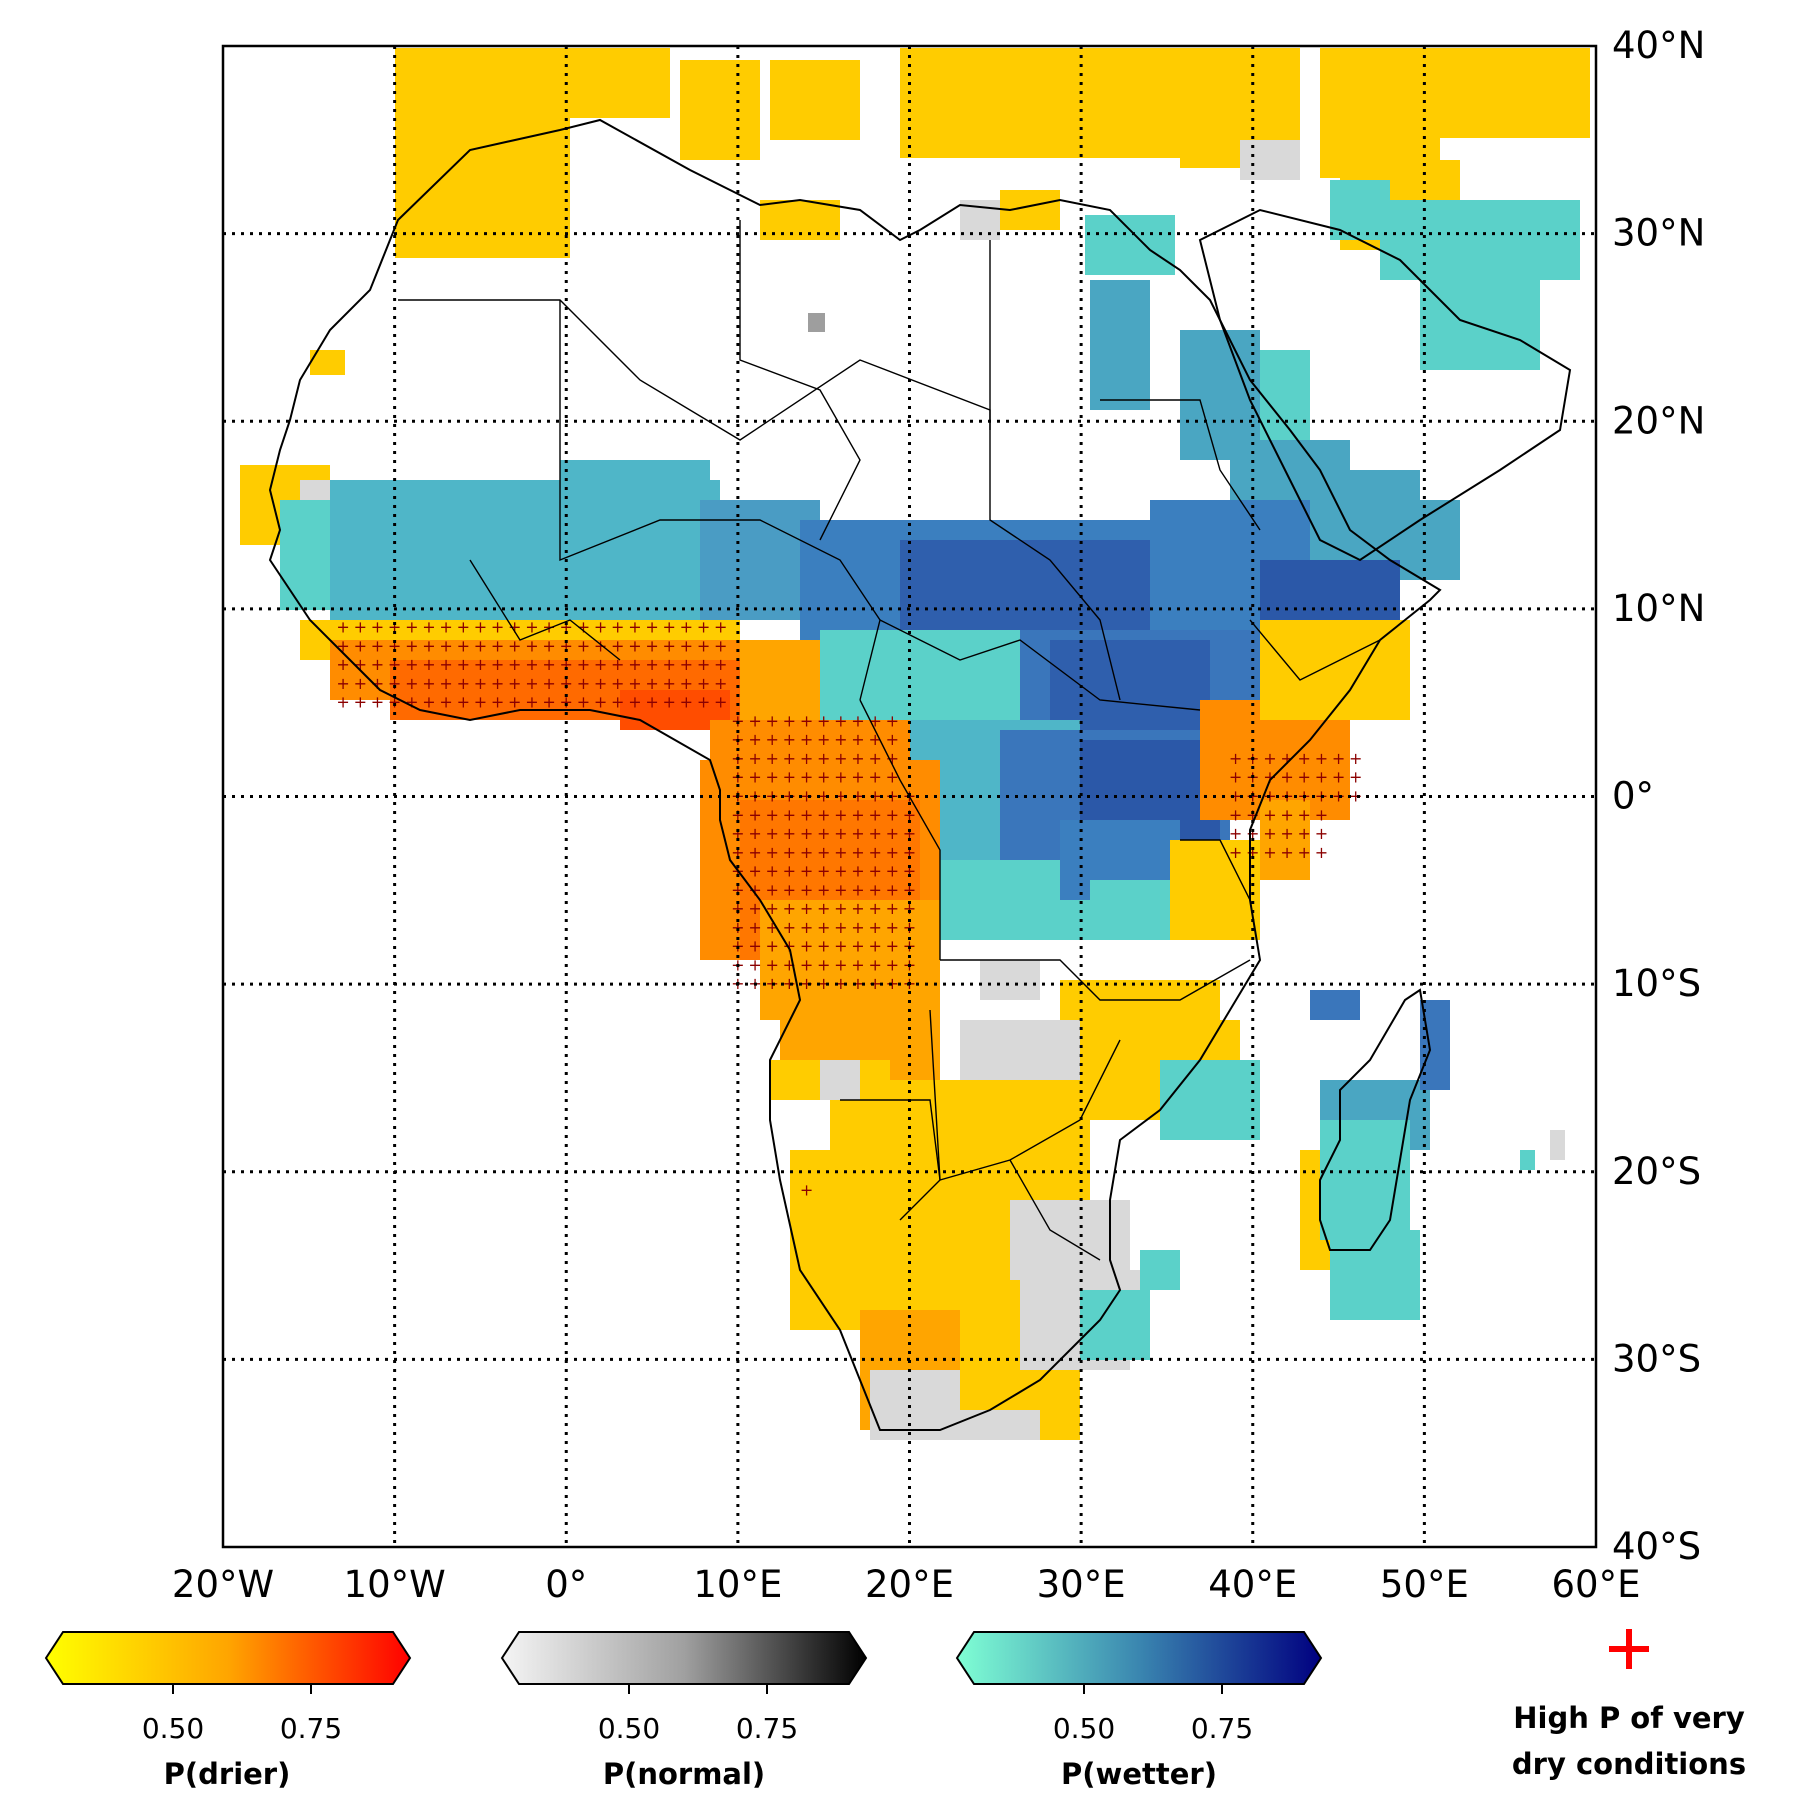  What do you see at coordinates (820, 910) in the screenshot?
I see `drier-region-central-west` at bounding box center [820, 910].